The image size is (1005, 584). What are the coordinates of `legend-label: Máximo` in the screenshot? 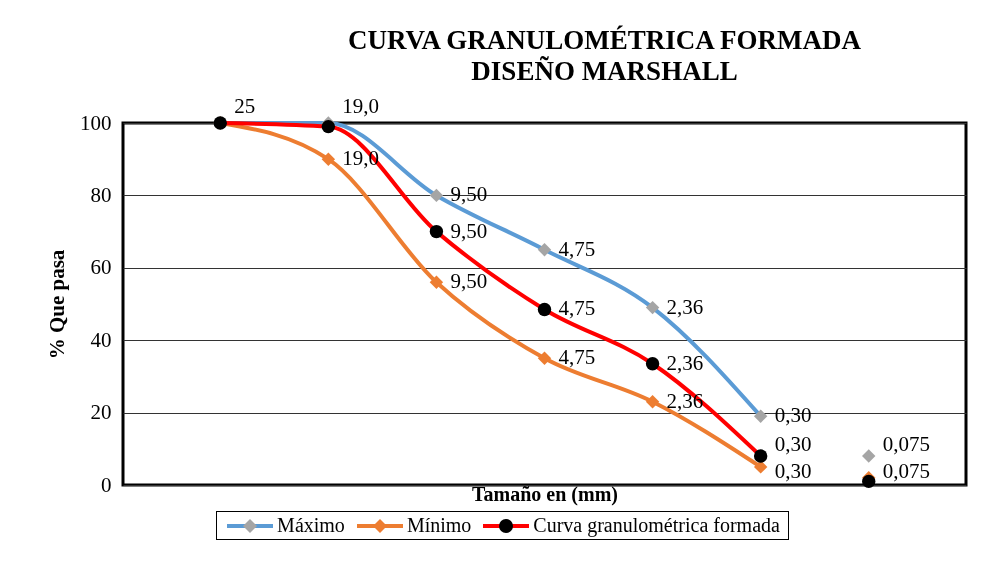 It's located at (311, 525).